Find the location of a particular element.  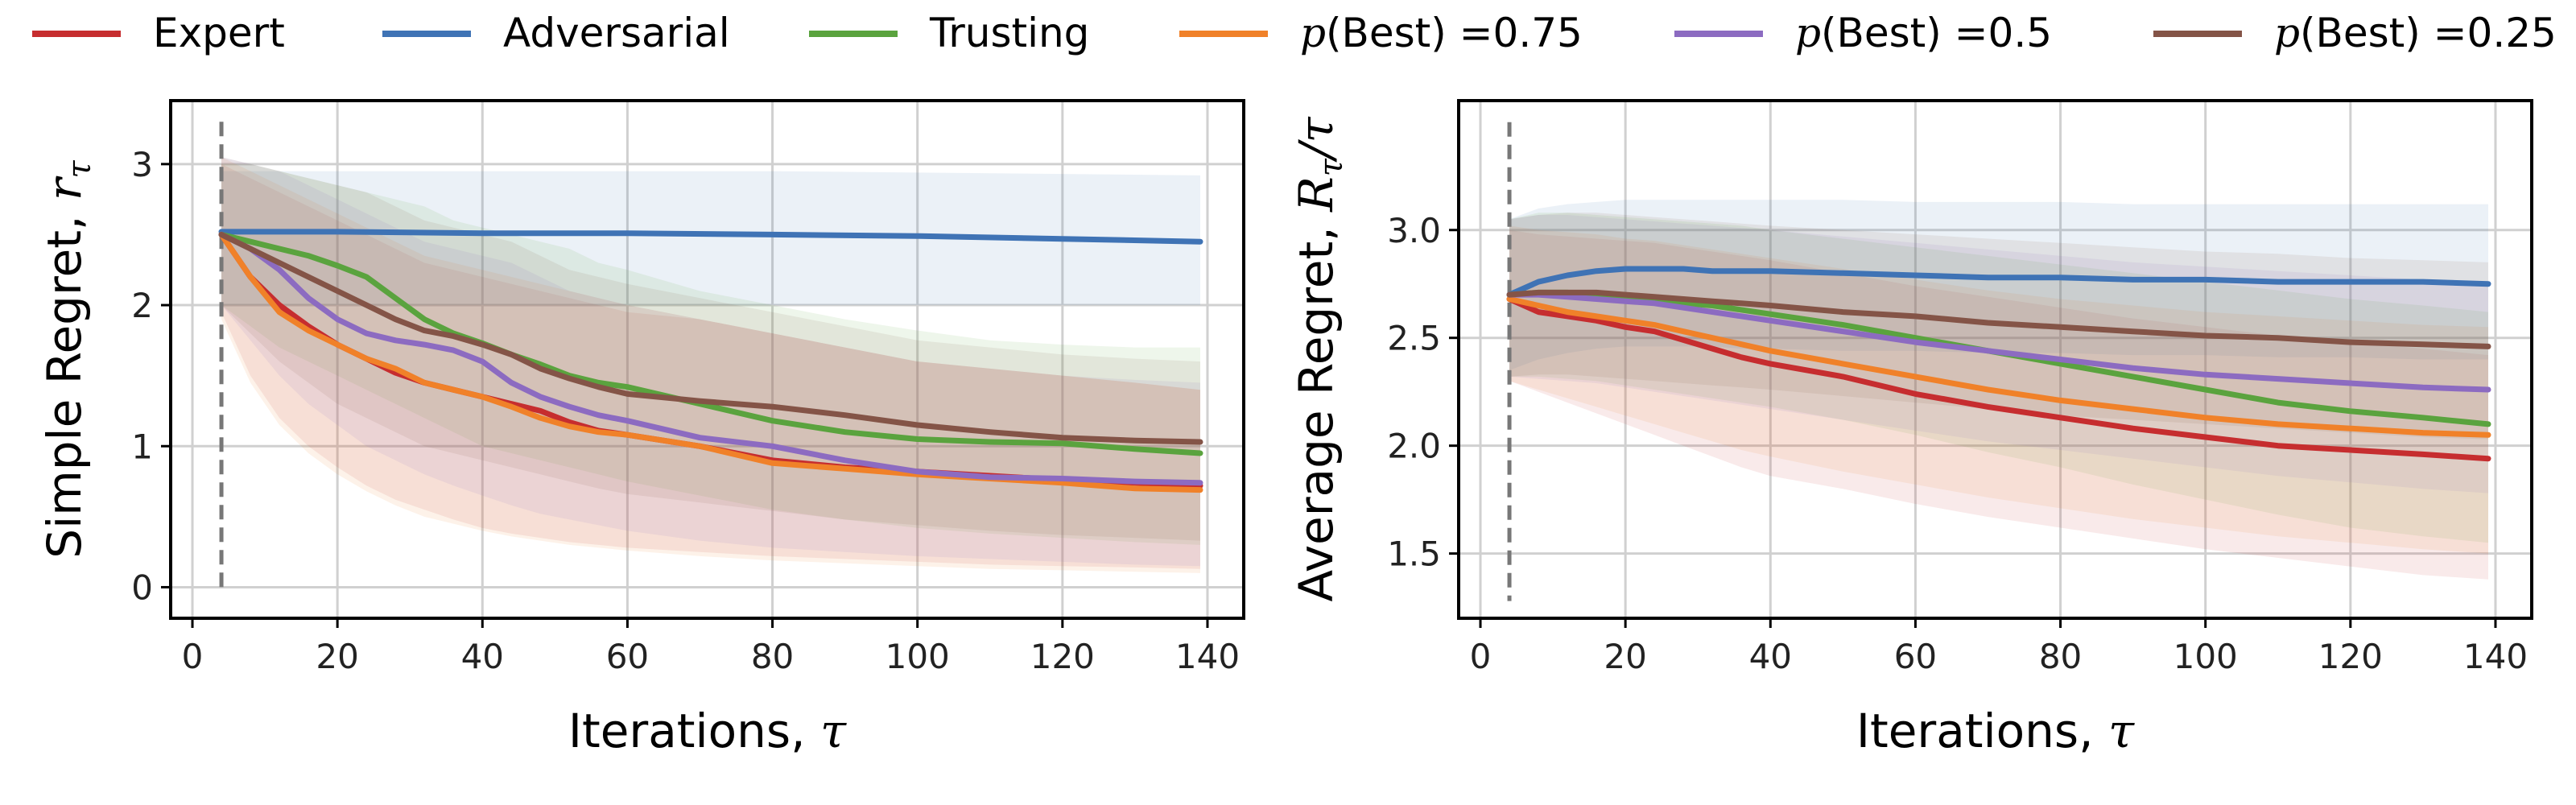

legend-item-p-best-0-25: p(Best) =0.25 is located at coordinates (2355, 33).